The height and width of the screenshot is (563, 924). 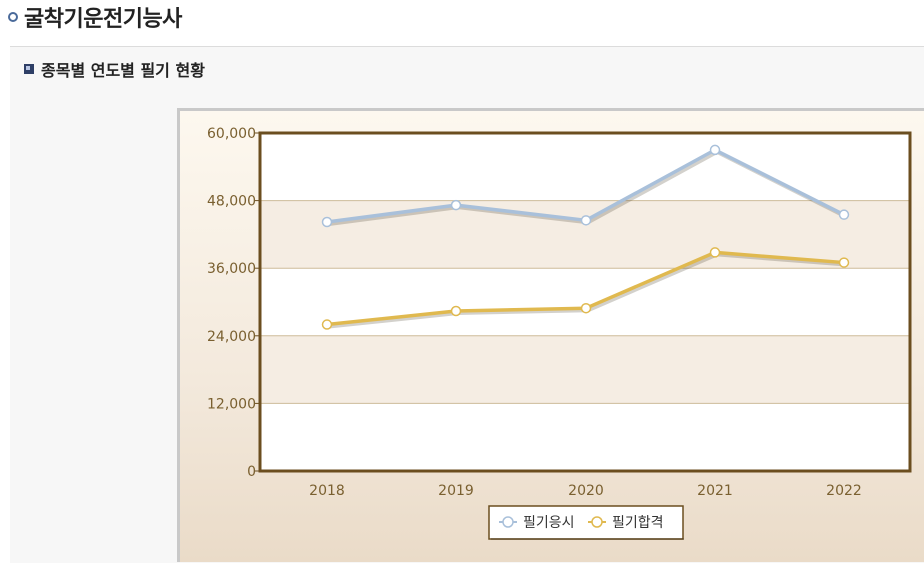 I want to click on x-tick-label: 2020, so click(x=586, y=491).